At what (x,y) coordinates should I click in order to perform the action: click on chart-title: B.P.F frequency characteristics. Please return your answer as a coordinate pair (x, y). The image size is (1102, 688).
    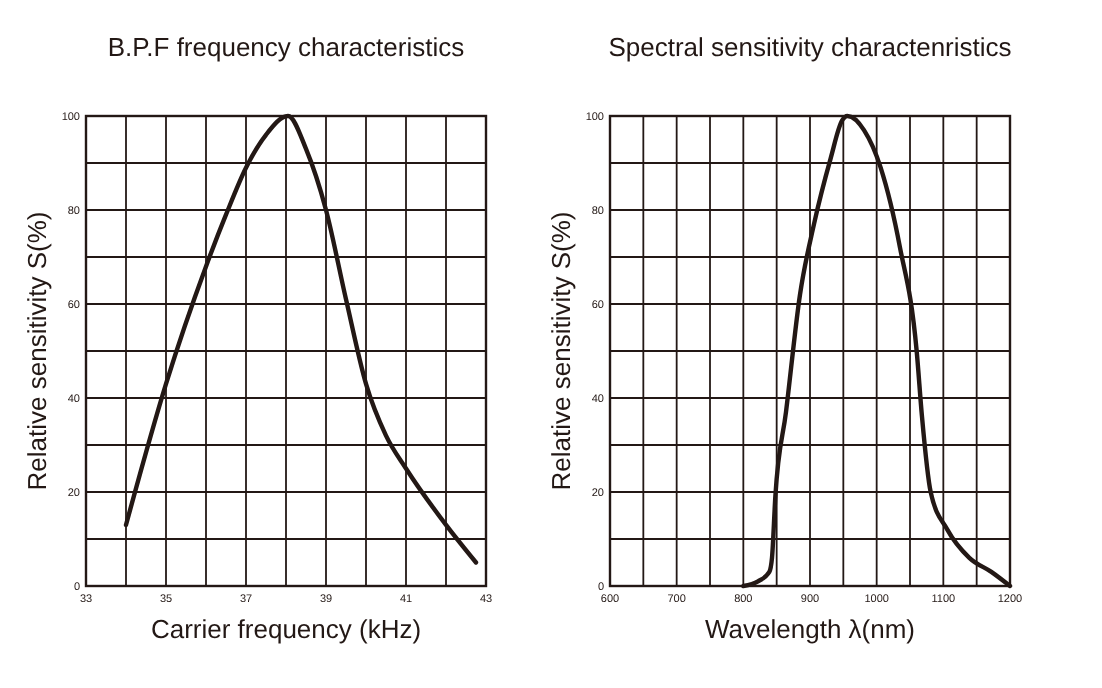
    Looking at the image, I should click on (286, 47).